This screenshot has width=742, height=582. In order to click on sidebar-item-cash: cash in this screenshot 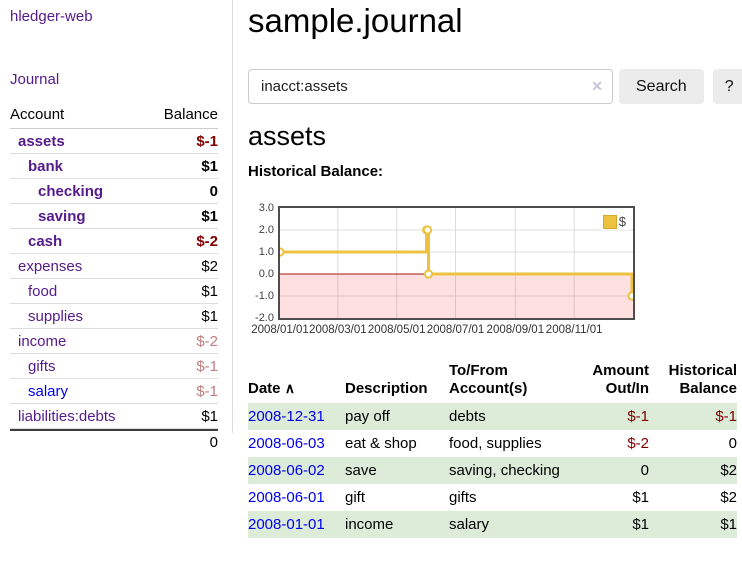, I will do `click(45, 241)`.